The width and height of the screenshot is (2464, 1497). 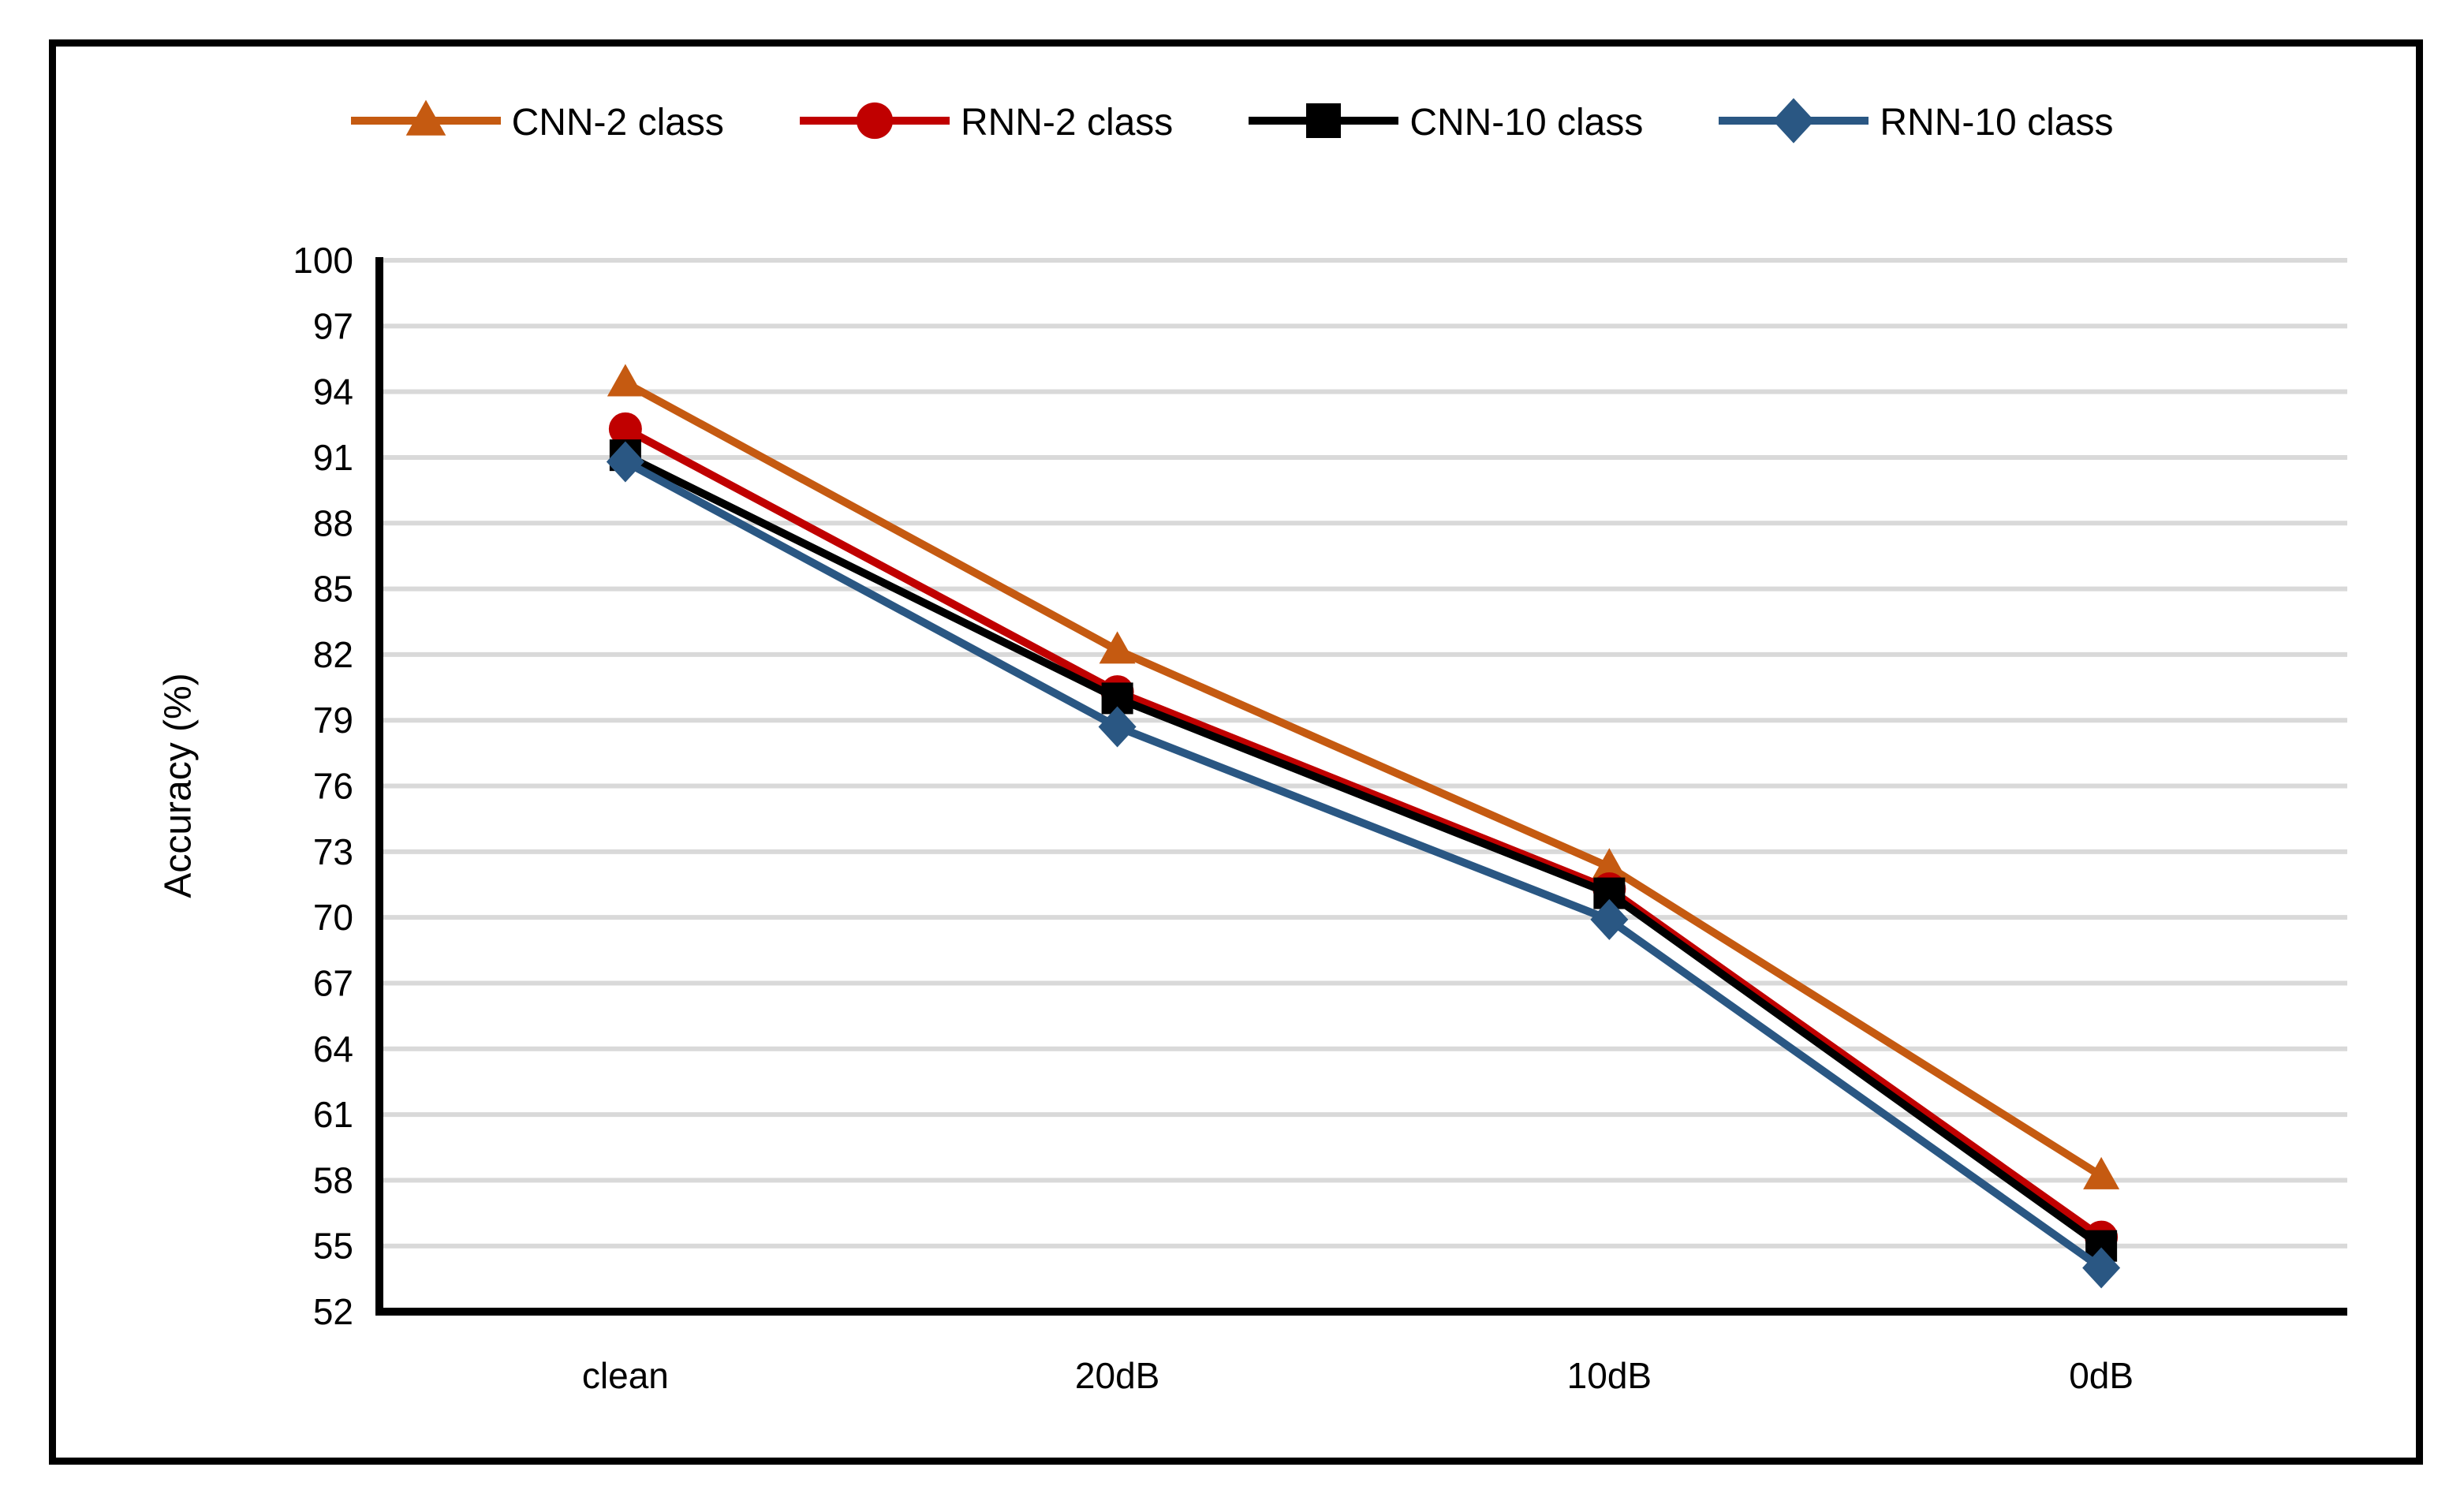 I want to click on legend-item-cnn-10: CNN-10 class, so click(x=1446, y=122).